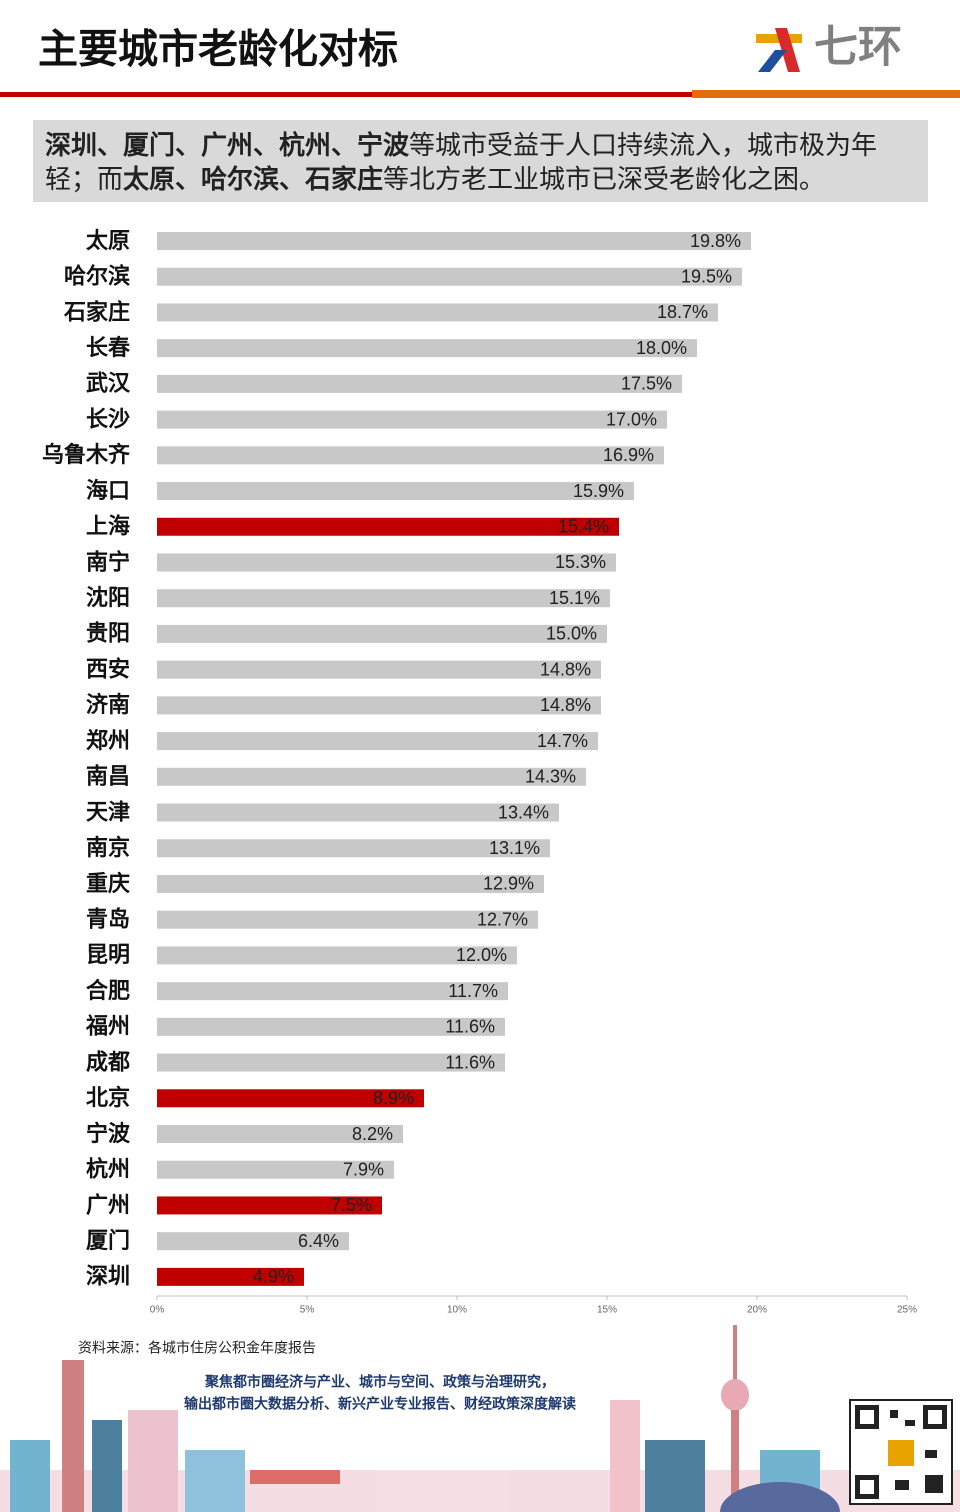 This screenshot has width=960, height=1512. Describe the element at coordinates (108, 1169) in the screenshot. I see `y-tick-label: 杭州` at that location.